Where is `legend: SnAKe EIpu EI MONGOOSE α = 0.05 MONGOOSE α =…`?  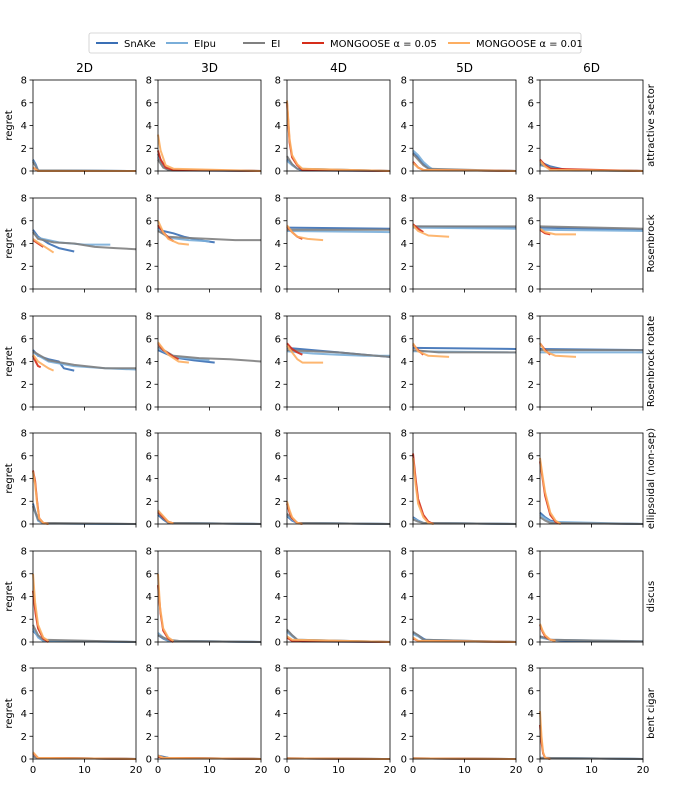 legend: SnAKe EIpu EI MONGOOSE α = 0.05 MONGOOSE α =… is located at coordinates (335, 43).